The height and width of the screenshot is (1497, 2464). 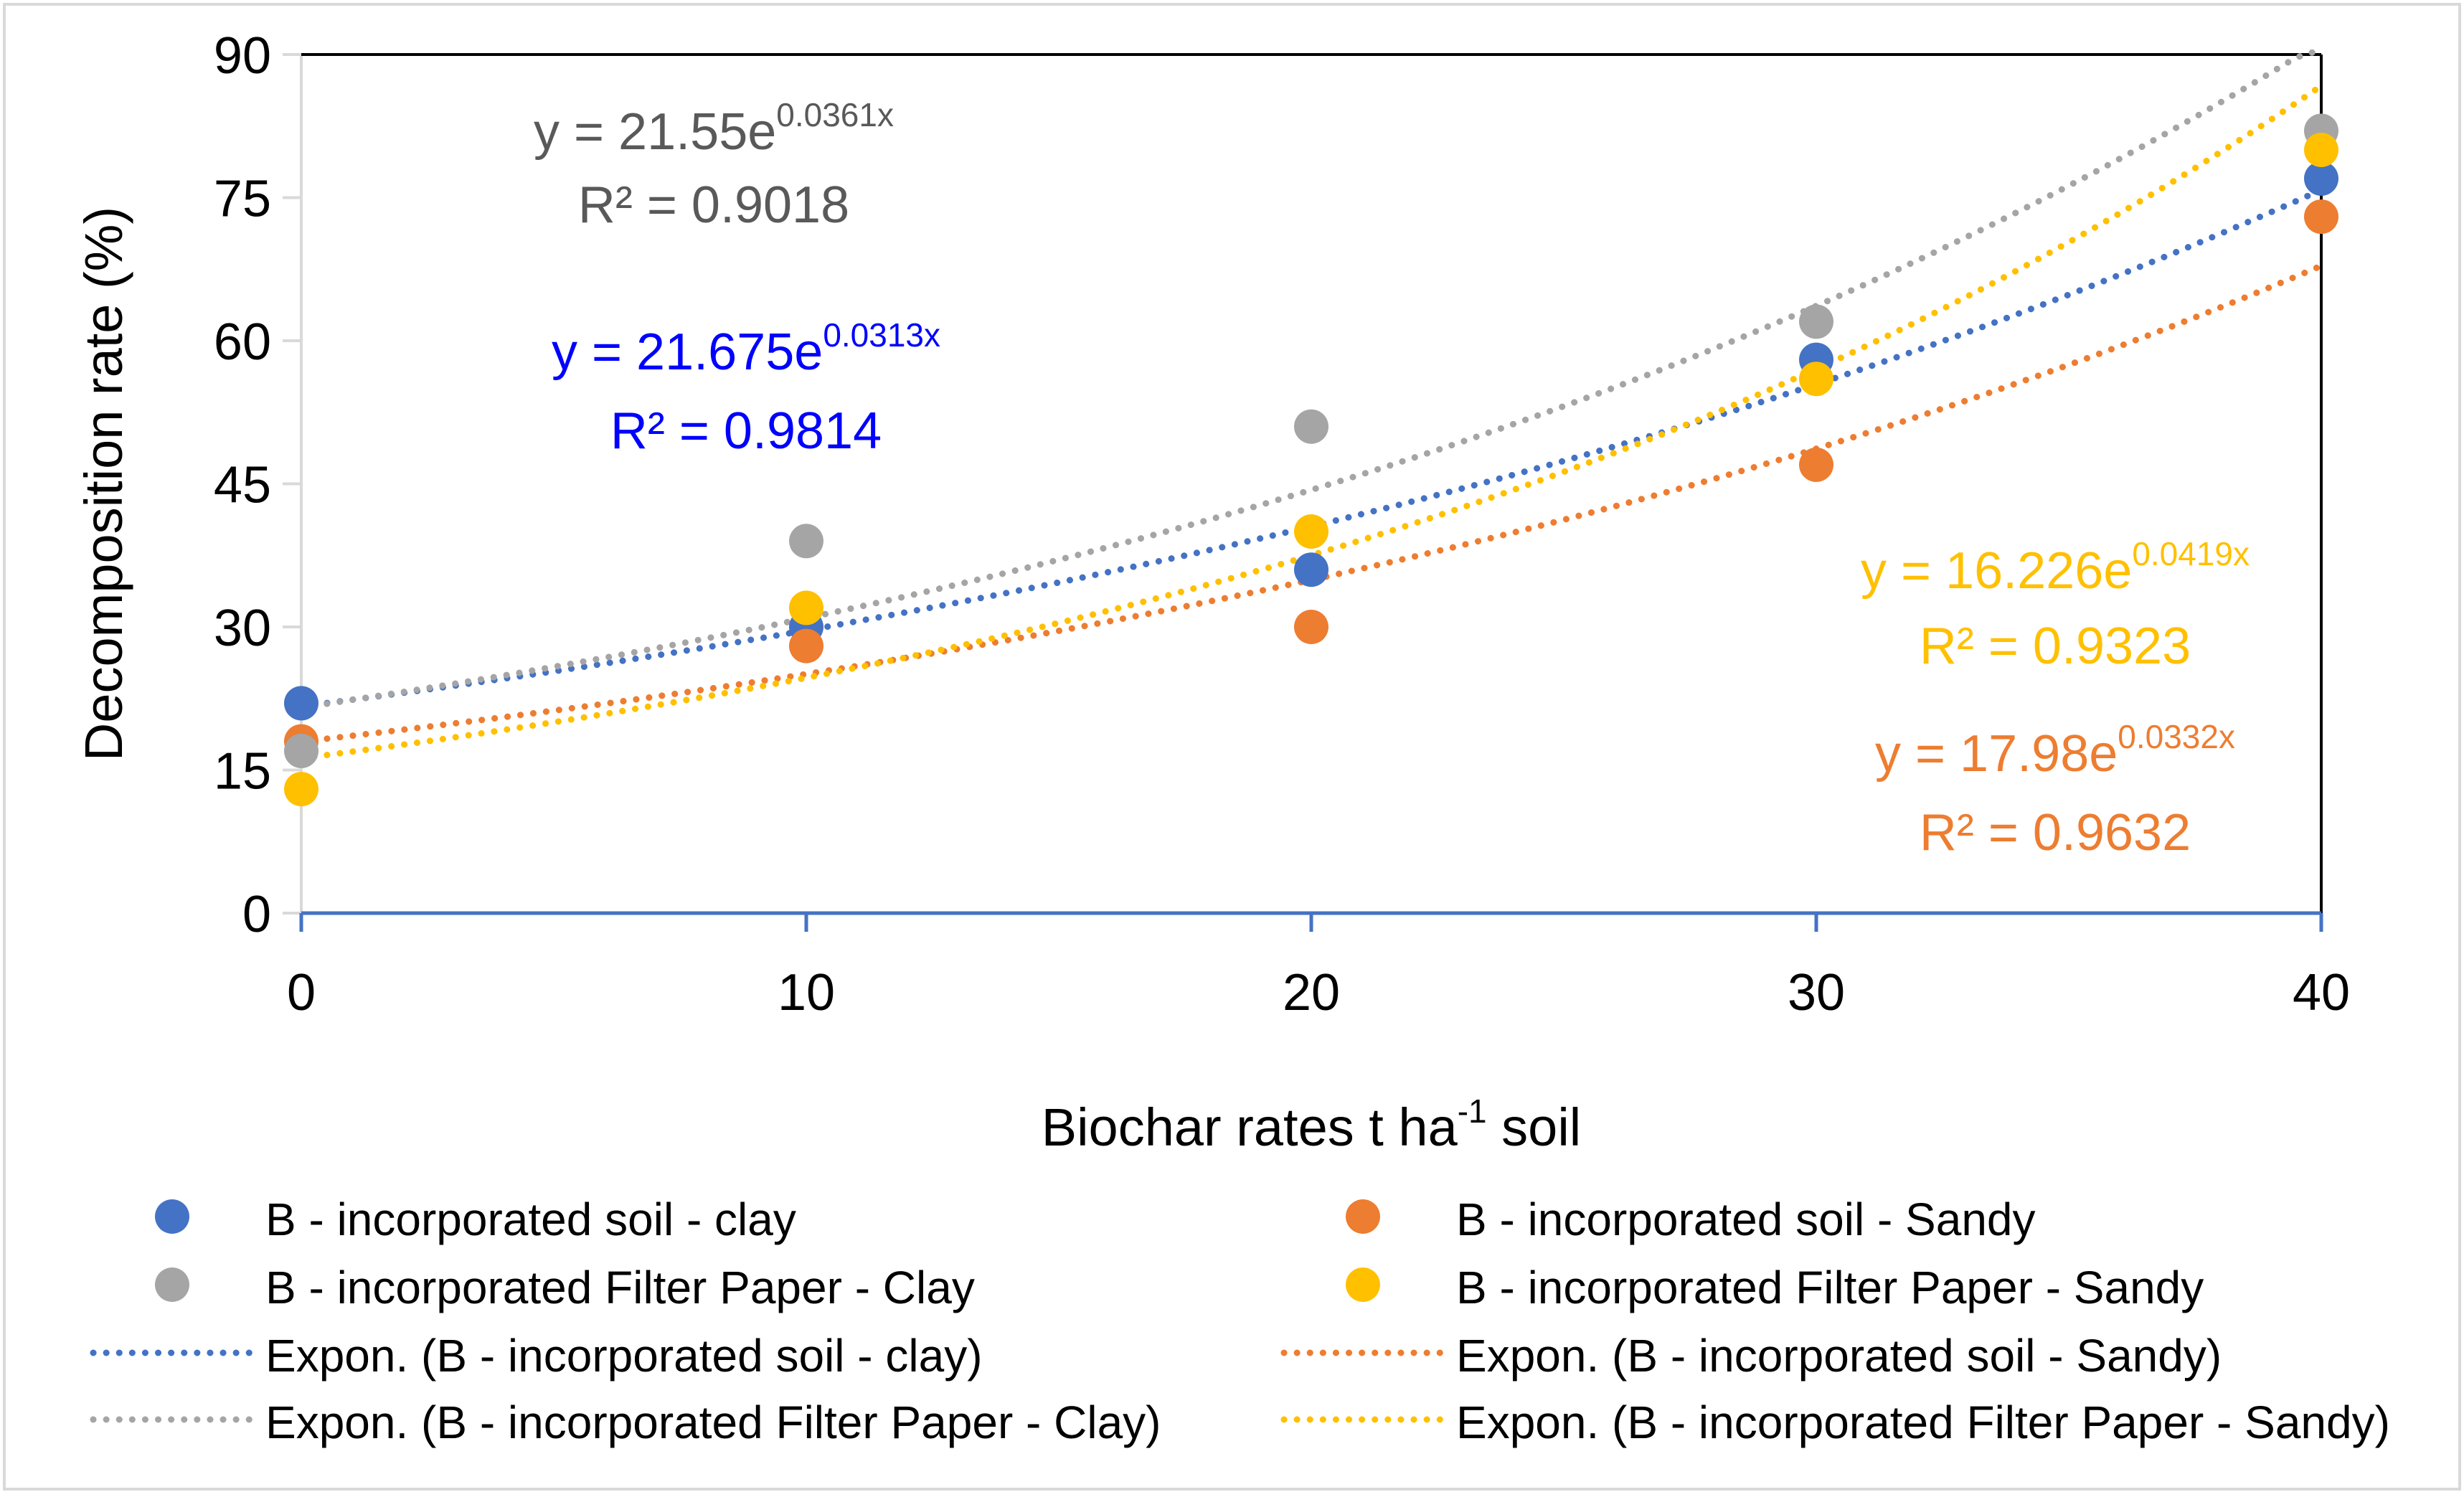 What do you see at coordinates (687, 352) in the screenshot?
I see `equation-base: y = 21.675e` at bounding box center [687, 352].